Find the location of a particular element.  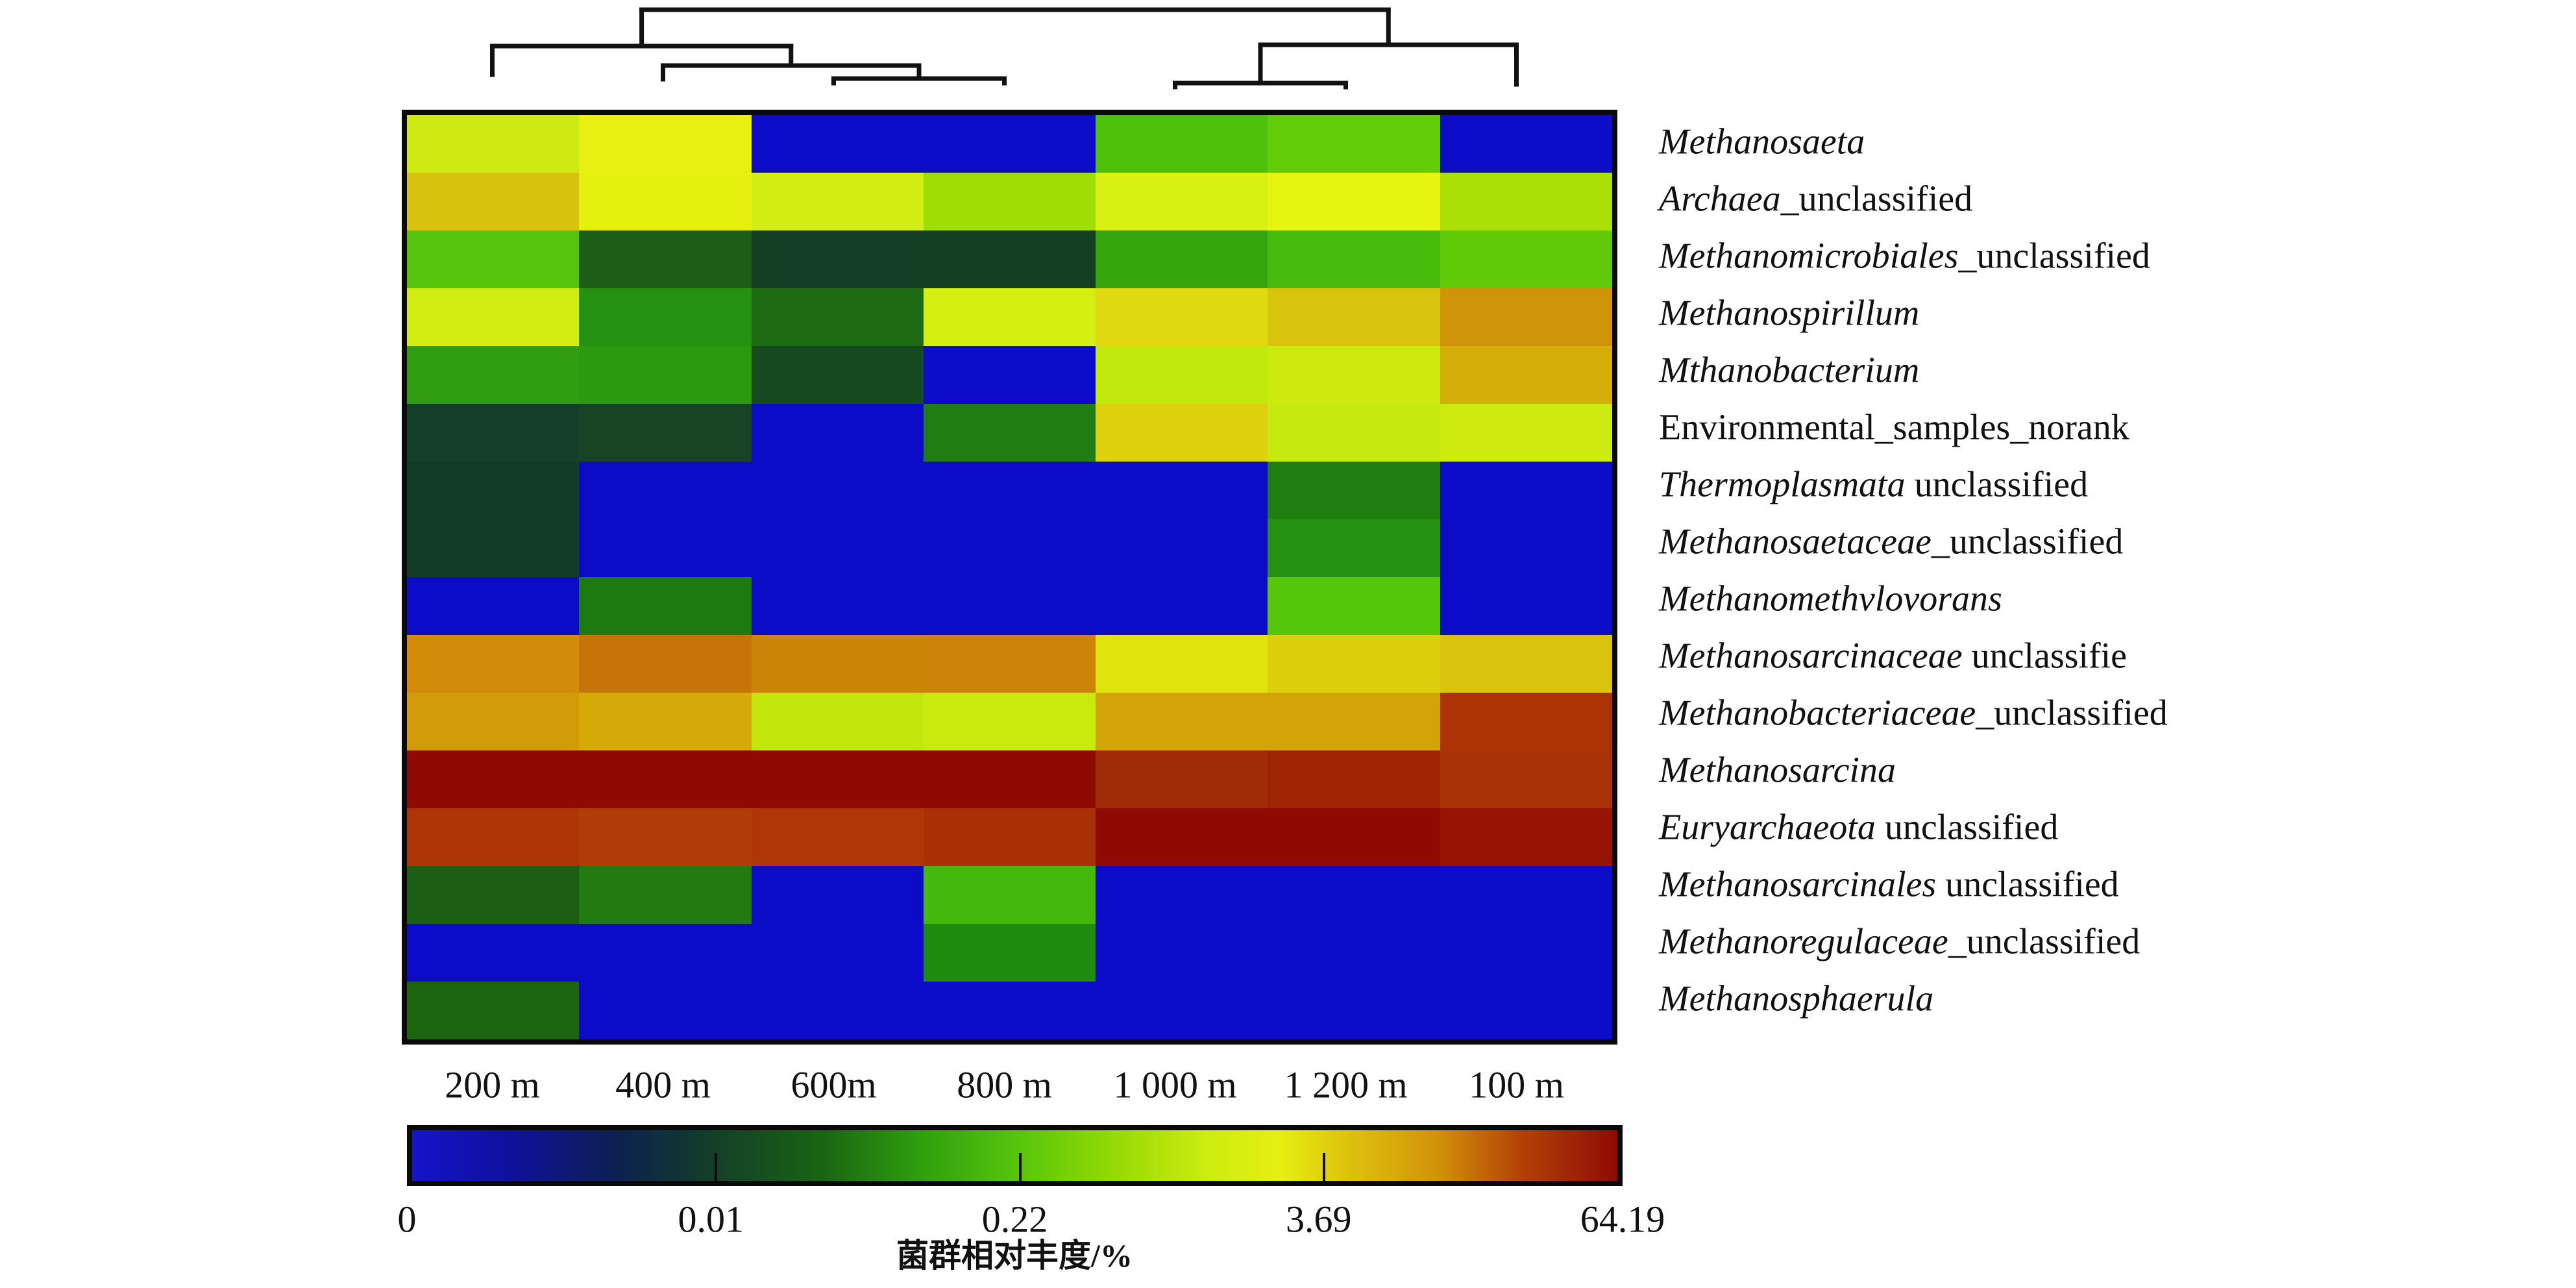

row-label: Methanomicrobiales_unclassified is located at coordinates (1904, 256).